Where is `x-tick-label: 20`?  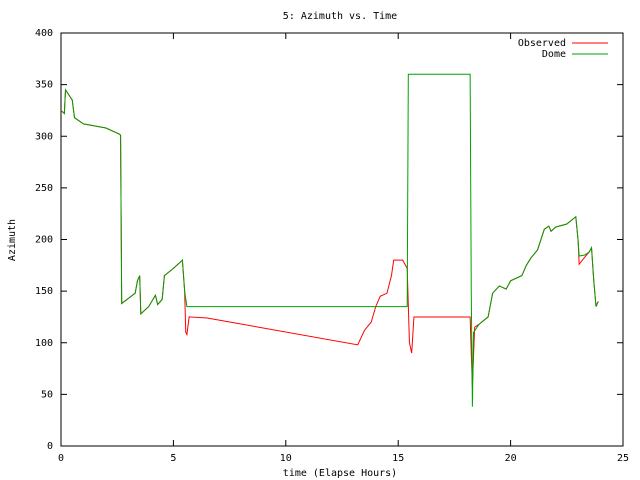 x-tick-label: 20 is located at coordinates (511, 458).